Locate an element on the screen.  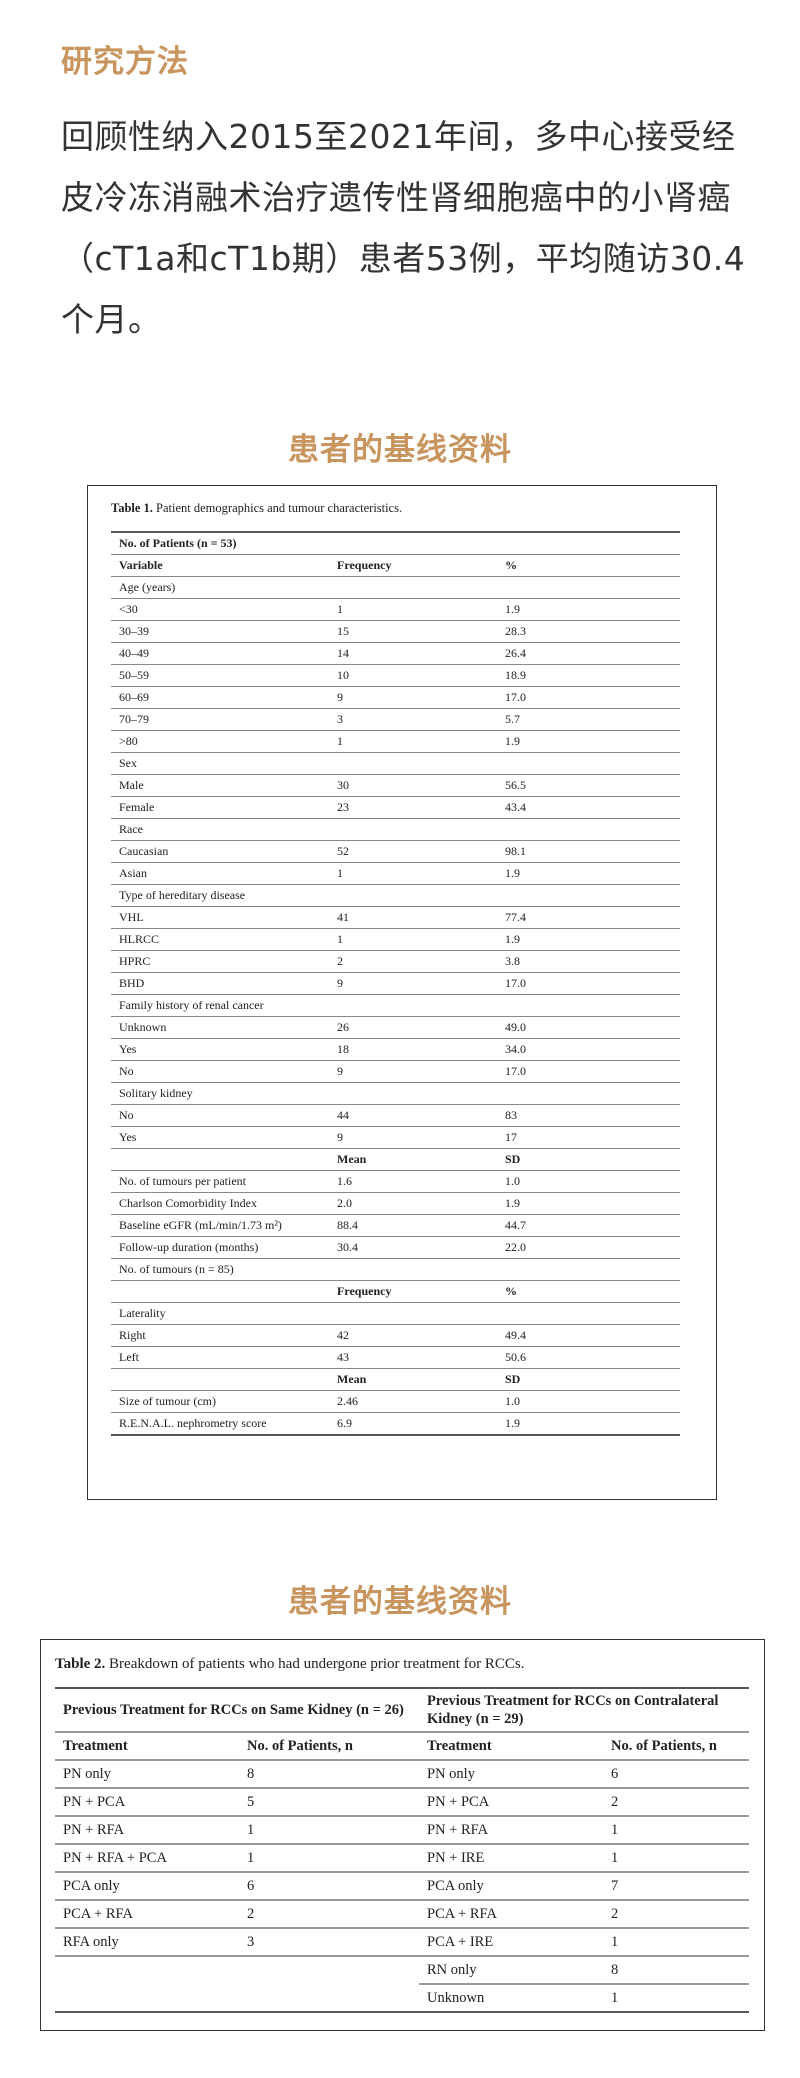
table1-row: Mean SD is located at coordinates (395, 1159).